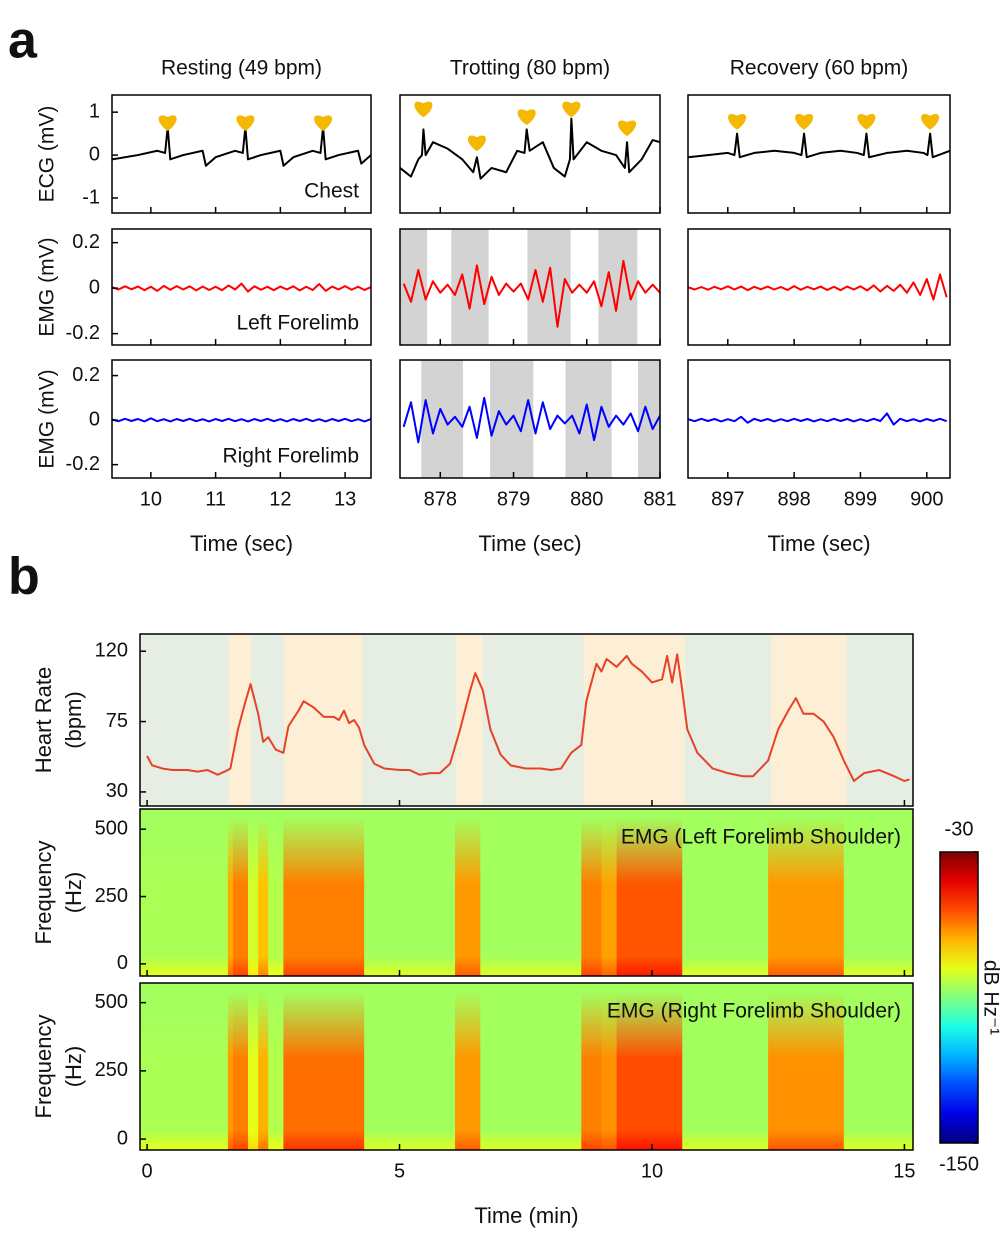 This screenshot has width=1003, height=1238. Describe the element at coordinates (241, 543) in the screenshot. I see `x-axis-label: Time (sec)` at that location.